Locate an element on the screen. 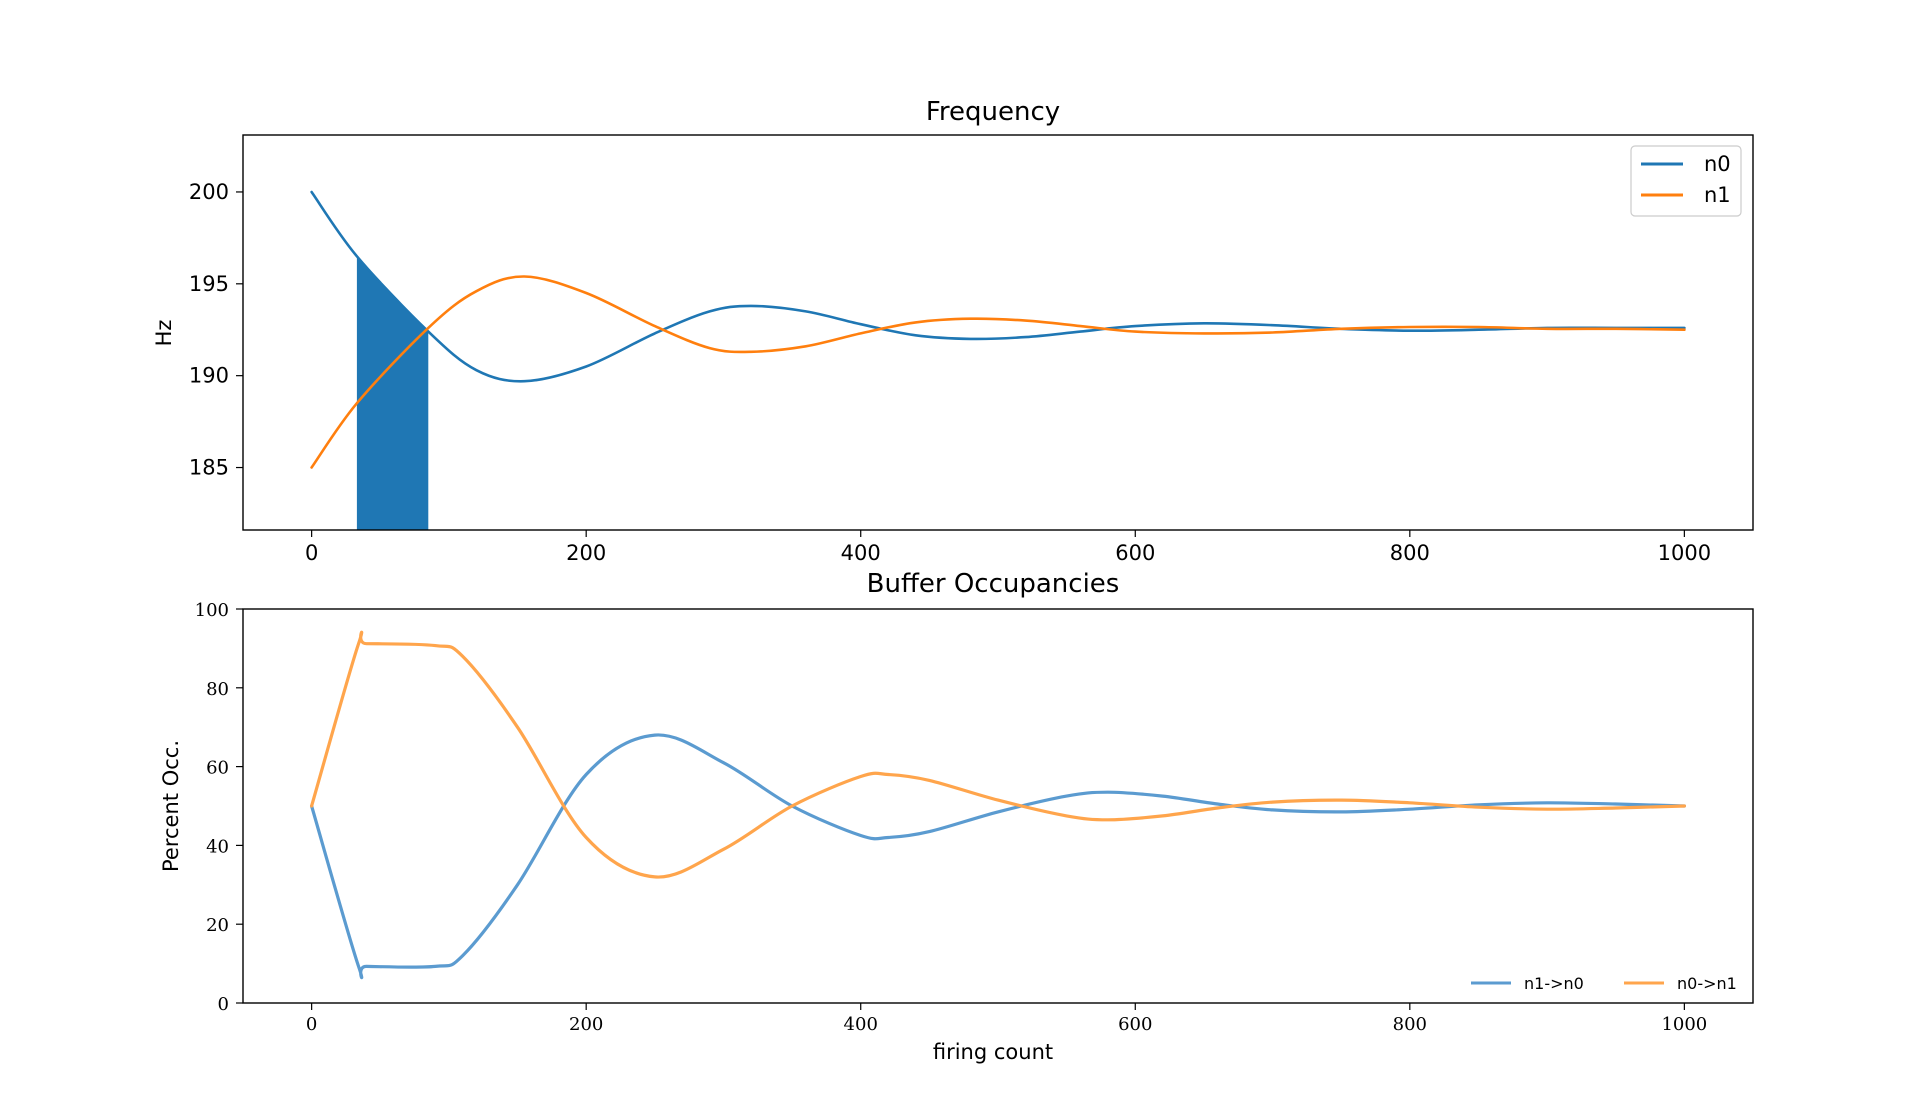  y-tick-label: 40 is located at coordinates (217, 846).